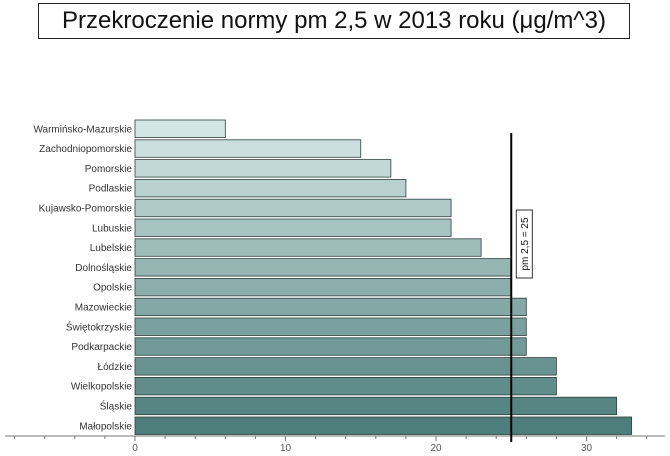 The height and width of the screenshot is (456, 670). Describe the element at coordinates (286, 448) in the screenshot. I see `x-tick-label: 10` at that location.